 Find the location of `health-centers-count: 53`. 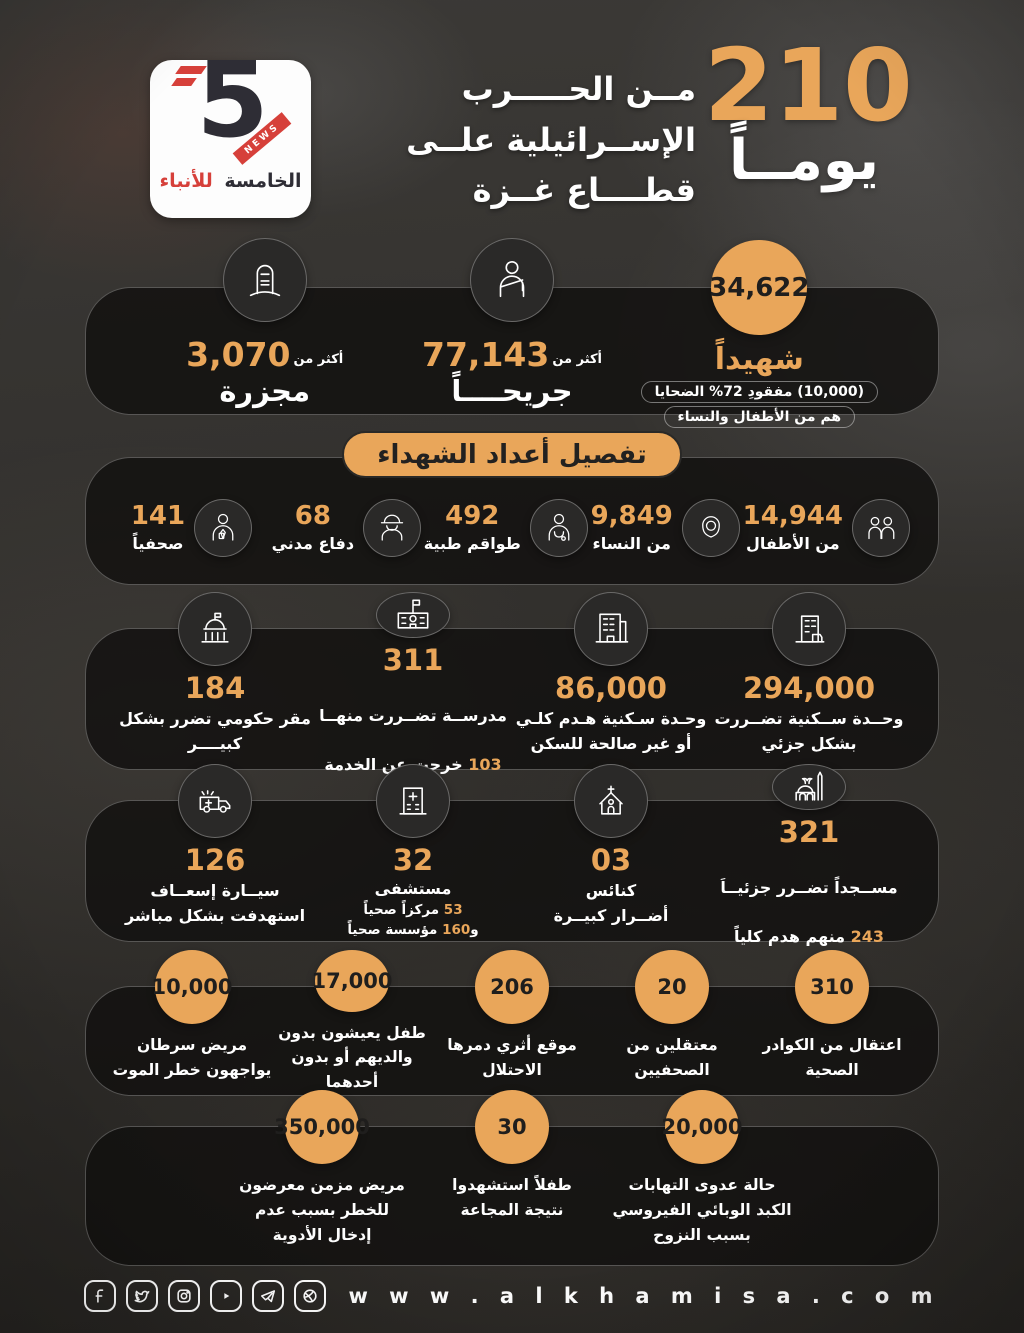

health-centers-count: 53 is located at coordinates (453, 909).